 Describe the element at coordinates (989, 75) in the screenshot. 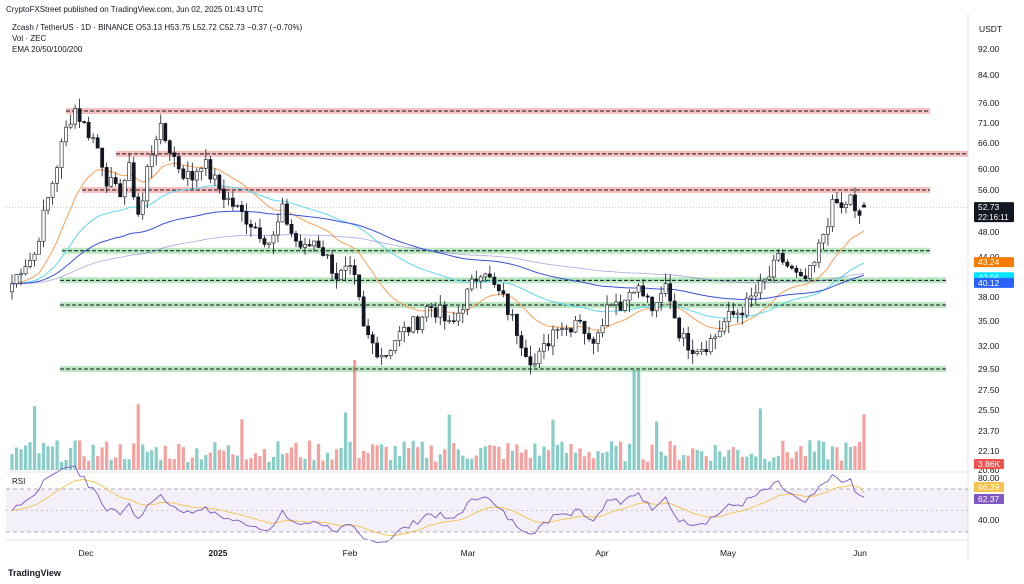

I see `price-tick-label: 84.00` at that location.